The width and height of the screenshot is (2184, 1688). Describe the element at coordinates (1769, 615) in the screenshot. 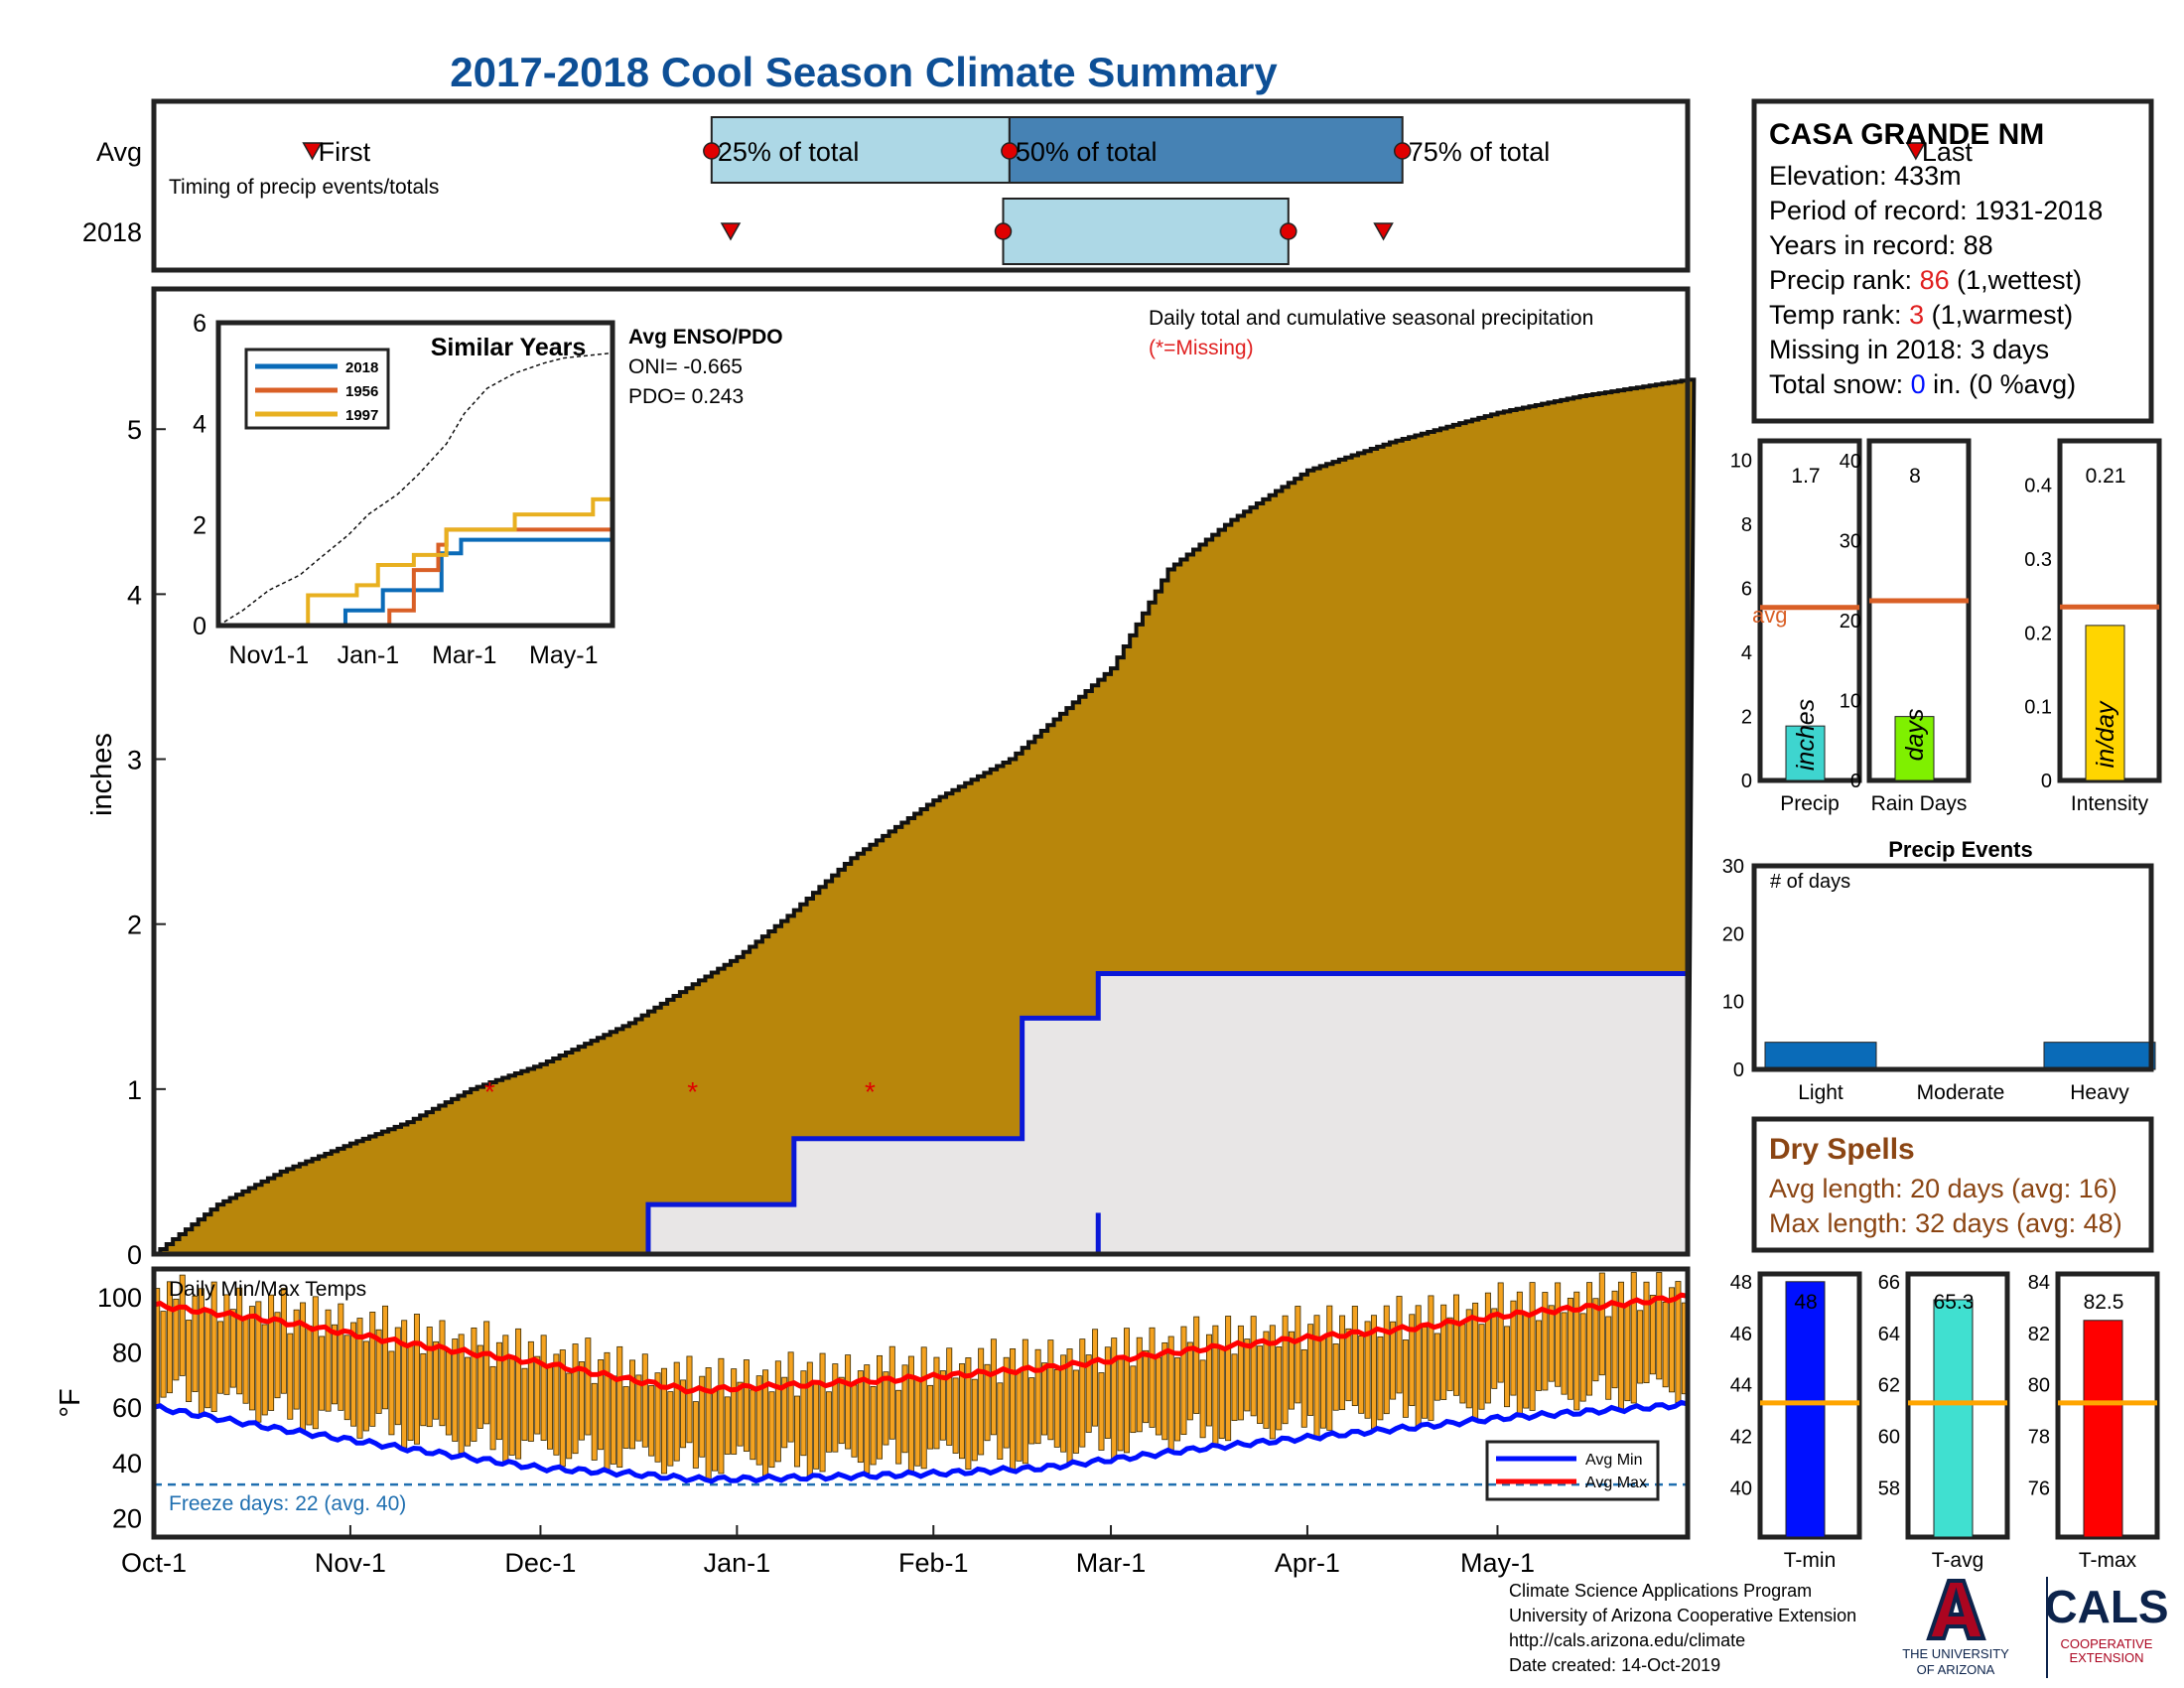

I see `totals-avg-label: avg` at that location.